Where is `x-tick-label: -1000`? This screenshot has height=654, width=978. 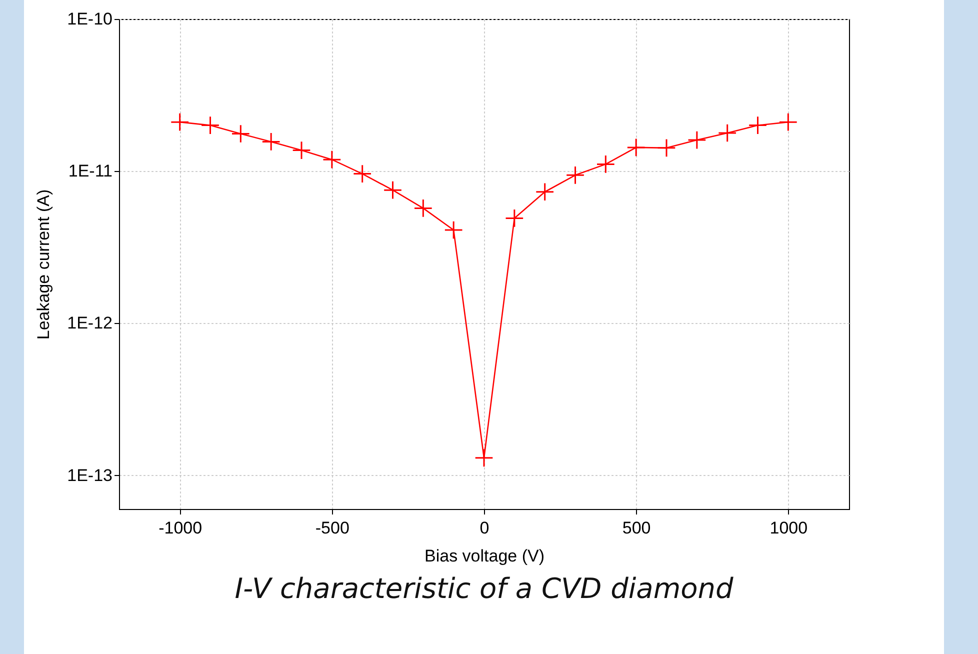 x-tick-label: -1000 is located at coordinates (180, 528).